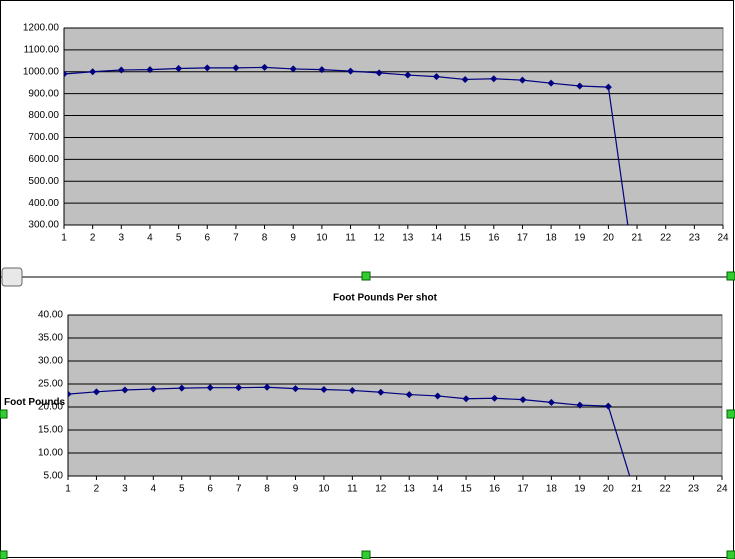  Describe the element at coordinates (64, 238) in the screenshot. I see `x-tick-label: 1` at that location.